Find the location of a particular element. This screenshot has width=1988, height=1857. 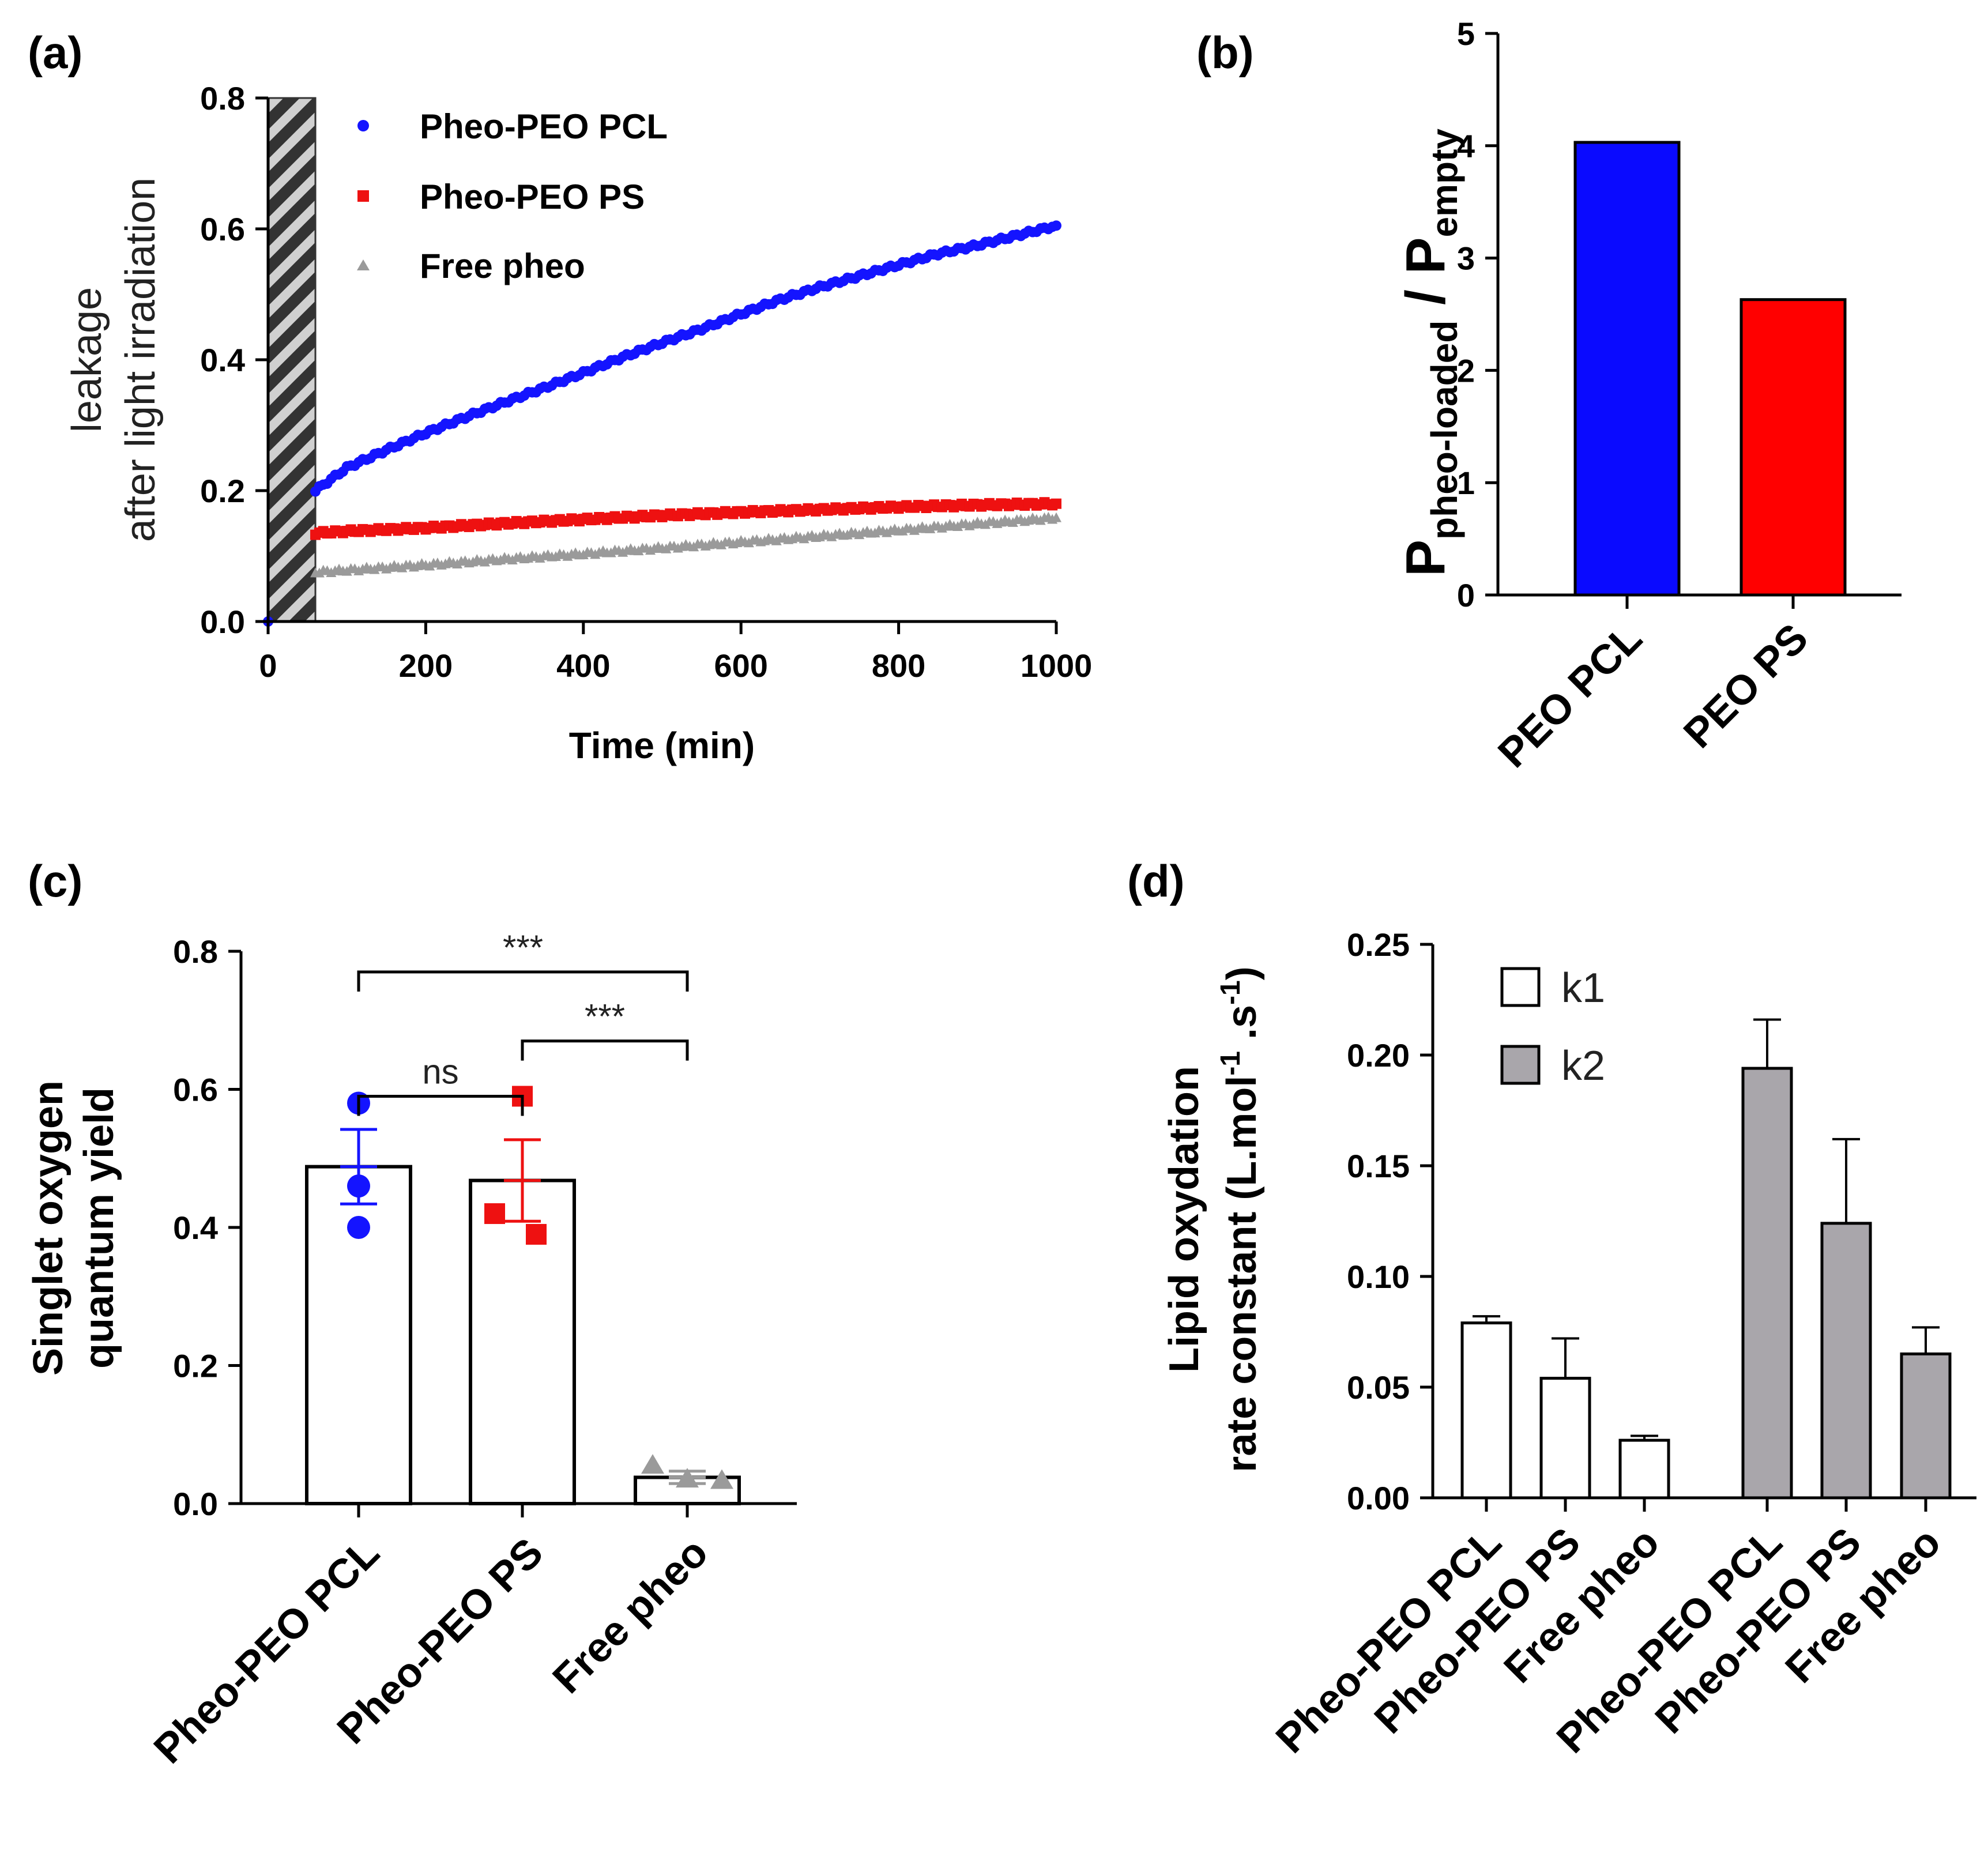

significance-label: ns is located at coordinates (440, 1071).